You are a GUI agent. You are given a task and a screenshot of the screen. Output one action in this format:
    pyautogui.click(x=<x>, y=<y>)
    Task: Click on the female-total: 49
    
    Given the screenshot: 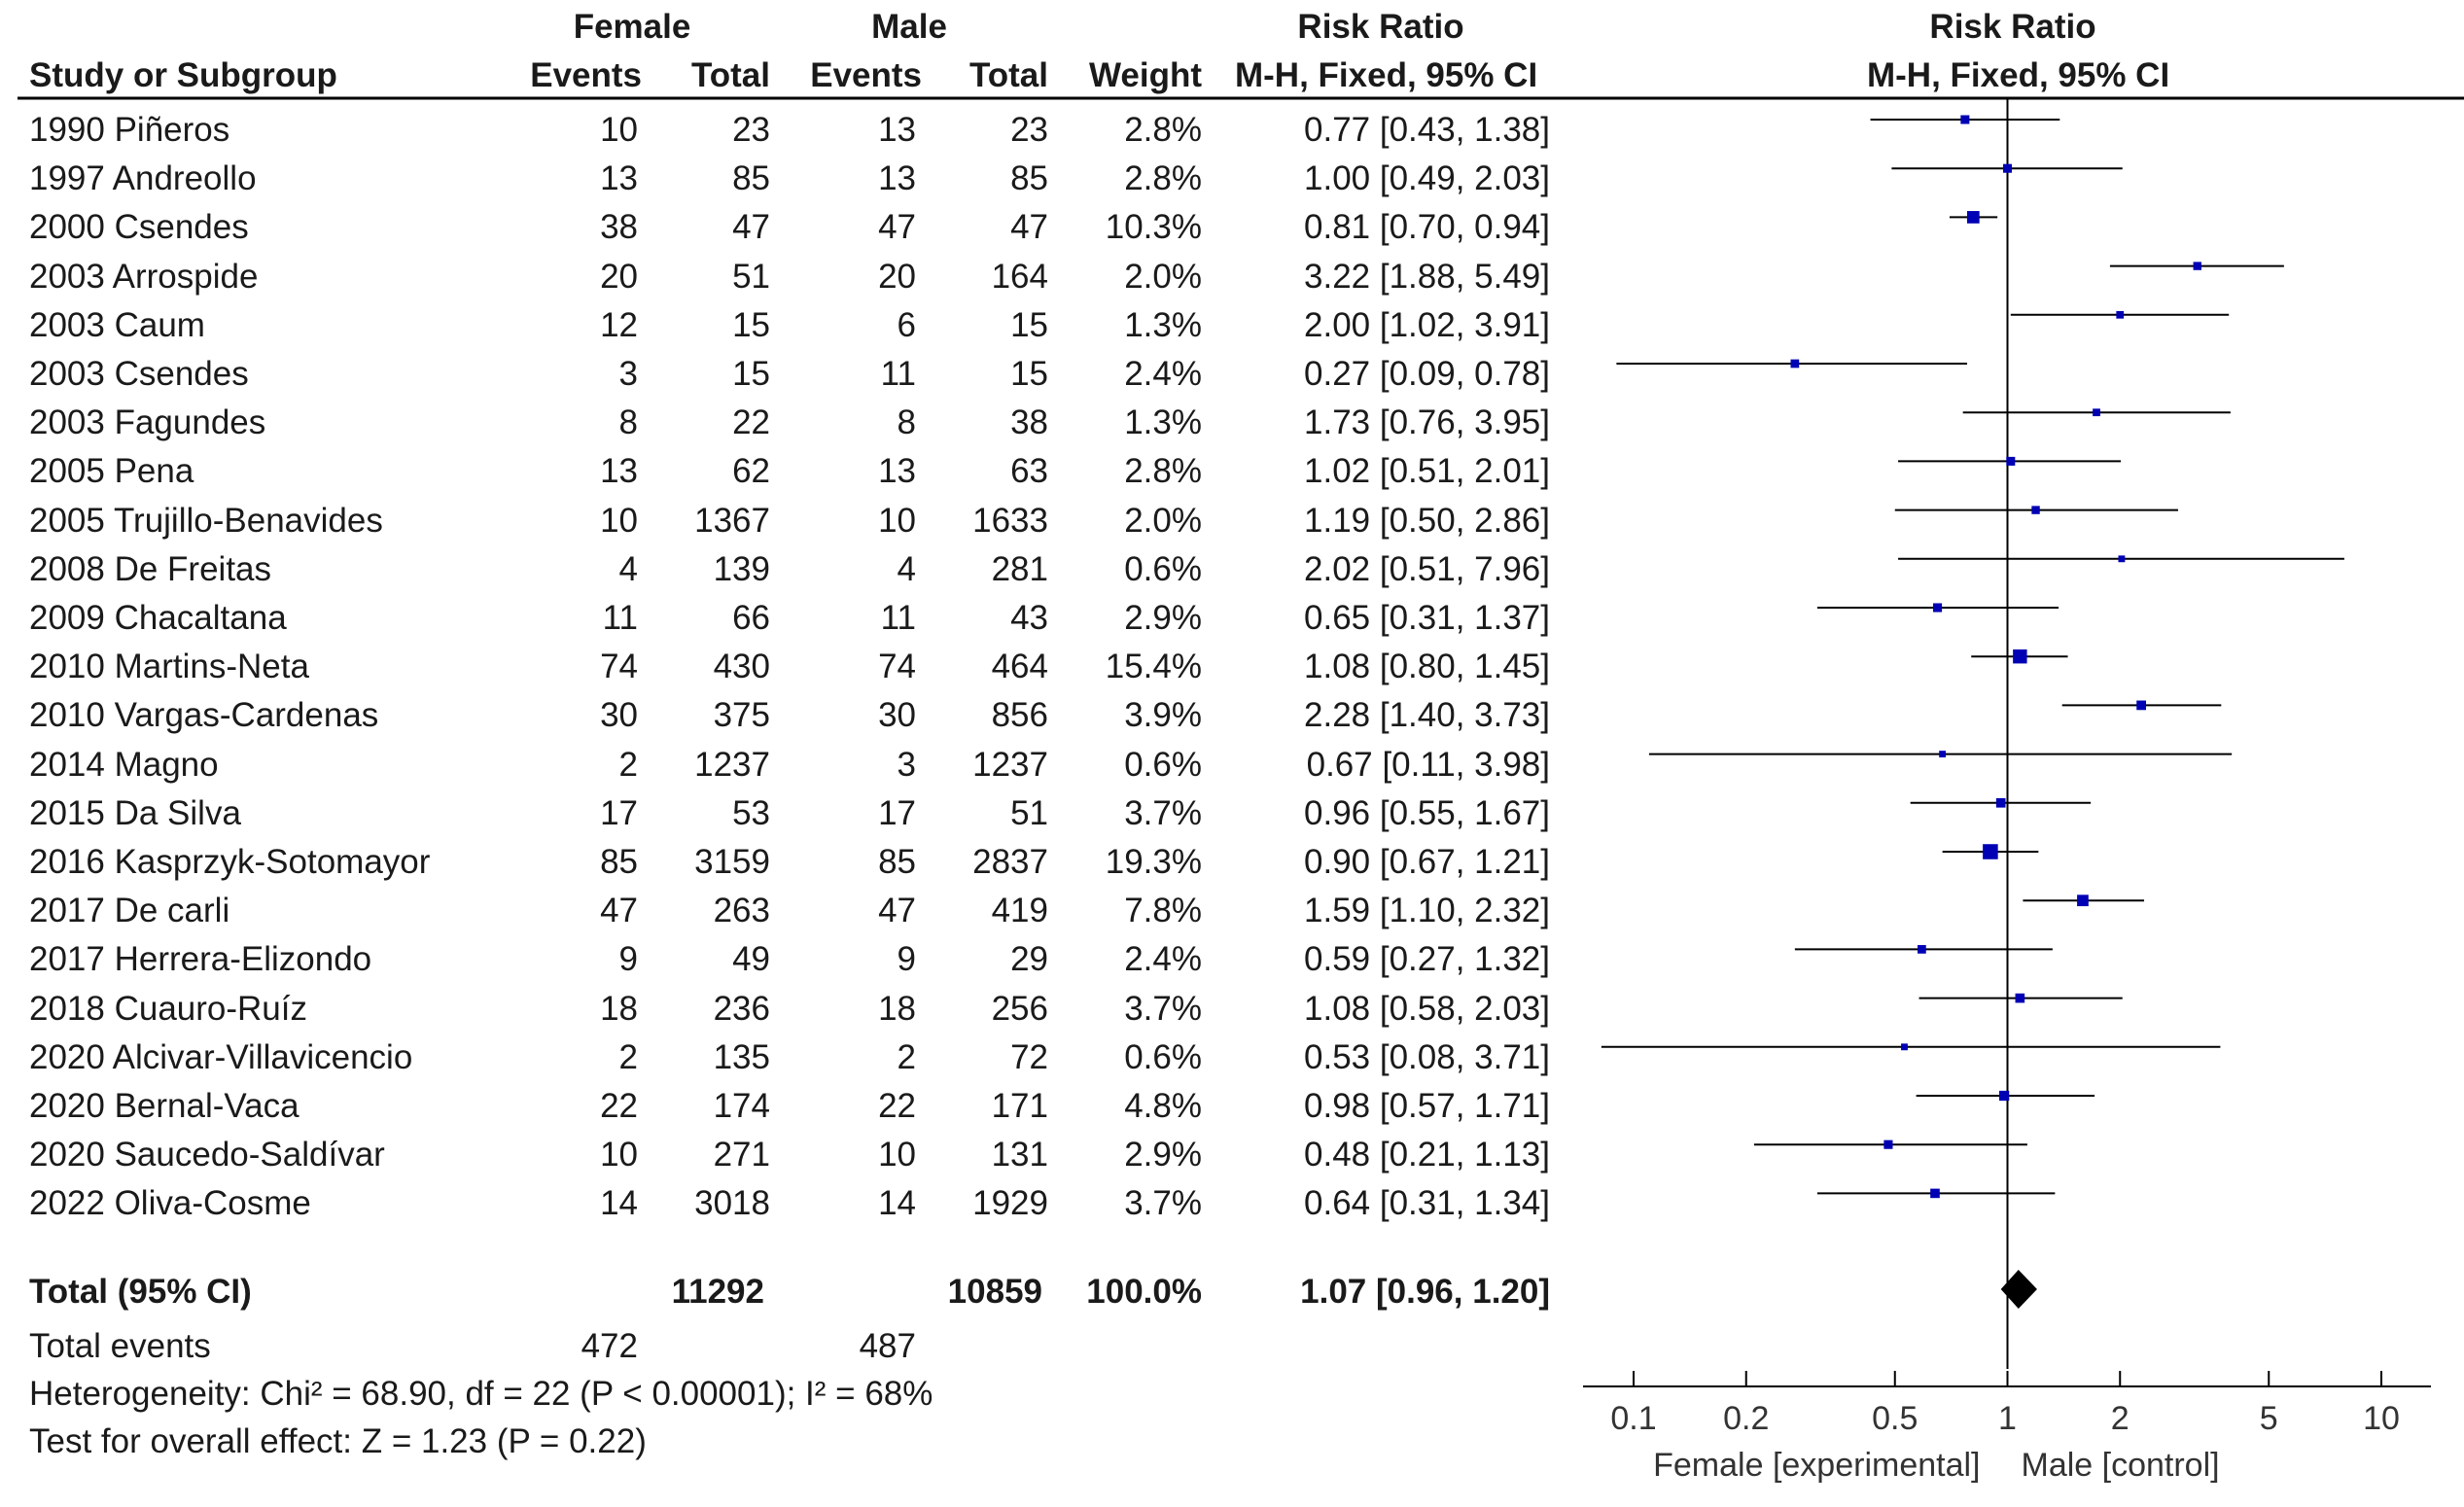 What is the action you would take?
    pyautogui.click(x=751, y=959)
    